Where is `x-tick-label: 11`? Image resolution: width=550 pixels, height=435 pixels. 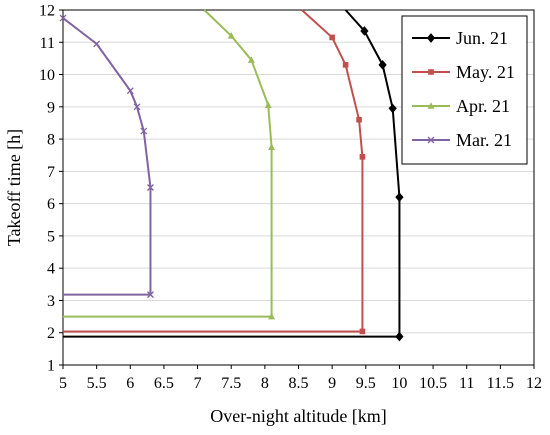
x-tick-label: 11 is located at coordinates (466, 383).